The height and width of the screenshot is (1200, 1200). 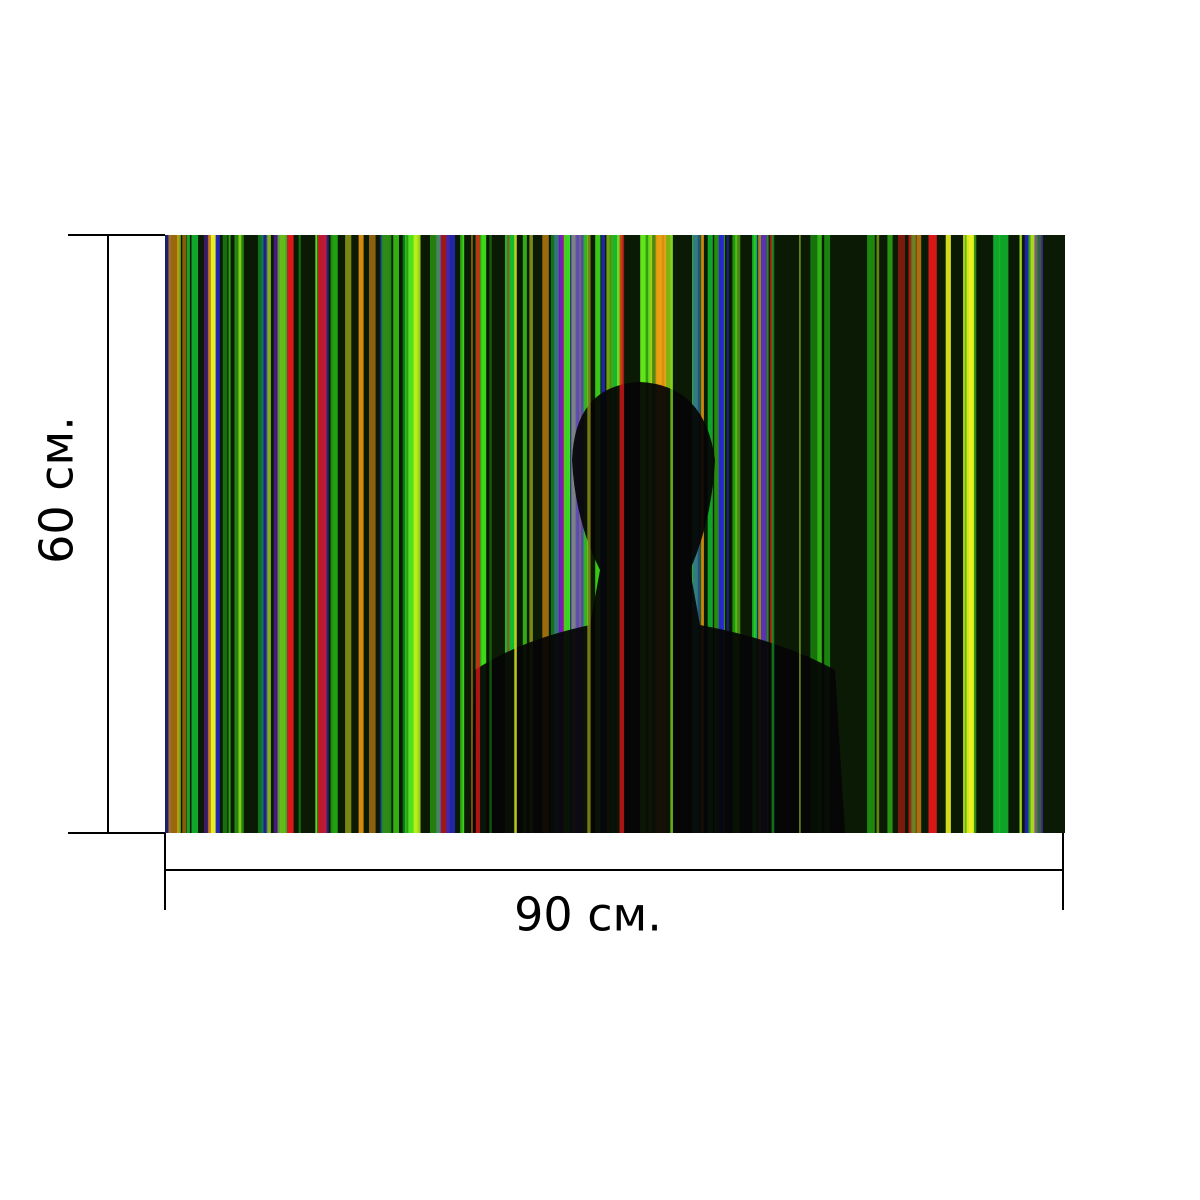 I want to click on height-dimension: 60 см., so click(x=97, y=534).